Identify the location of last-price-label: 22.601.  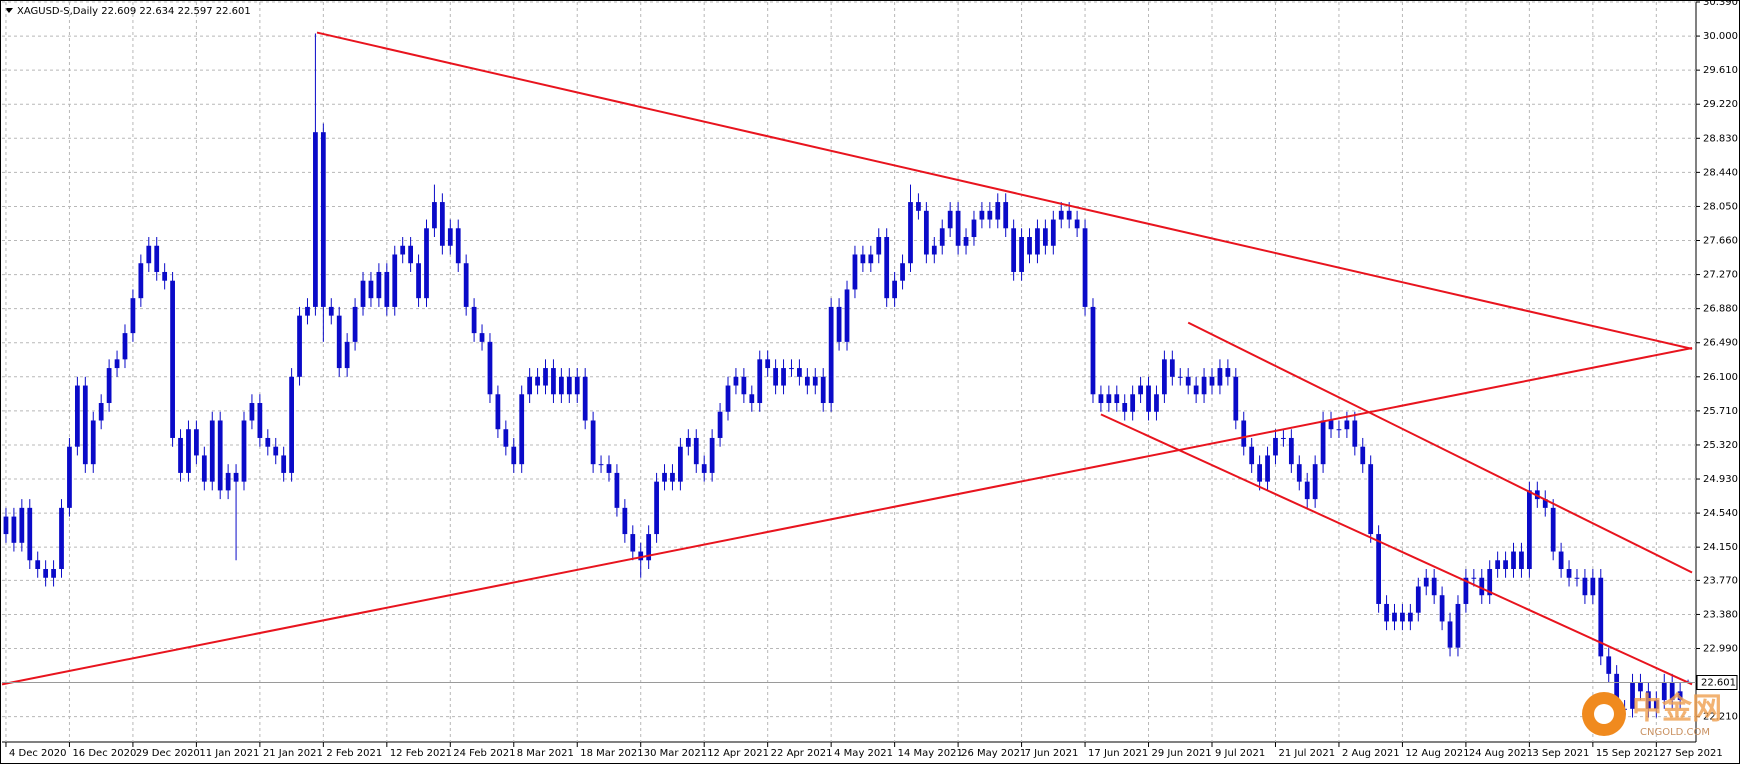
(1718, 683).